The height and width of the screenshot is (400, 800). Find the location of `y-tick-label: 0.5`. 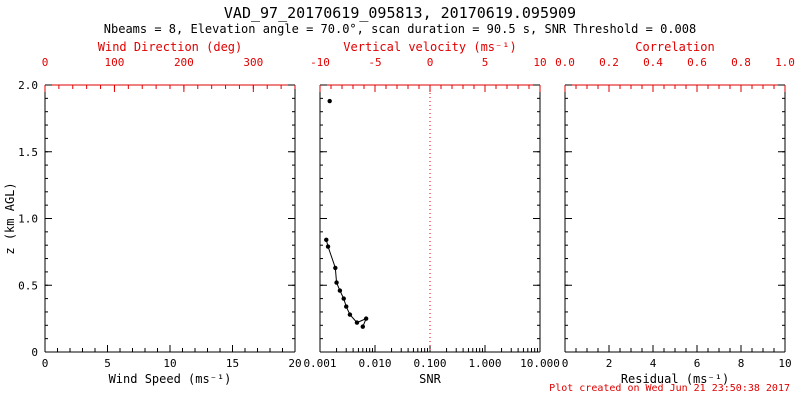

y-tick-label: 0.5 is located at coordinates (28, 285).